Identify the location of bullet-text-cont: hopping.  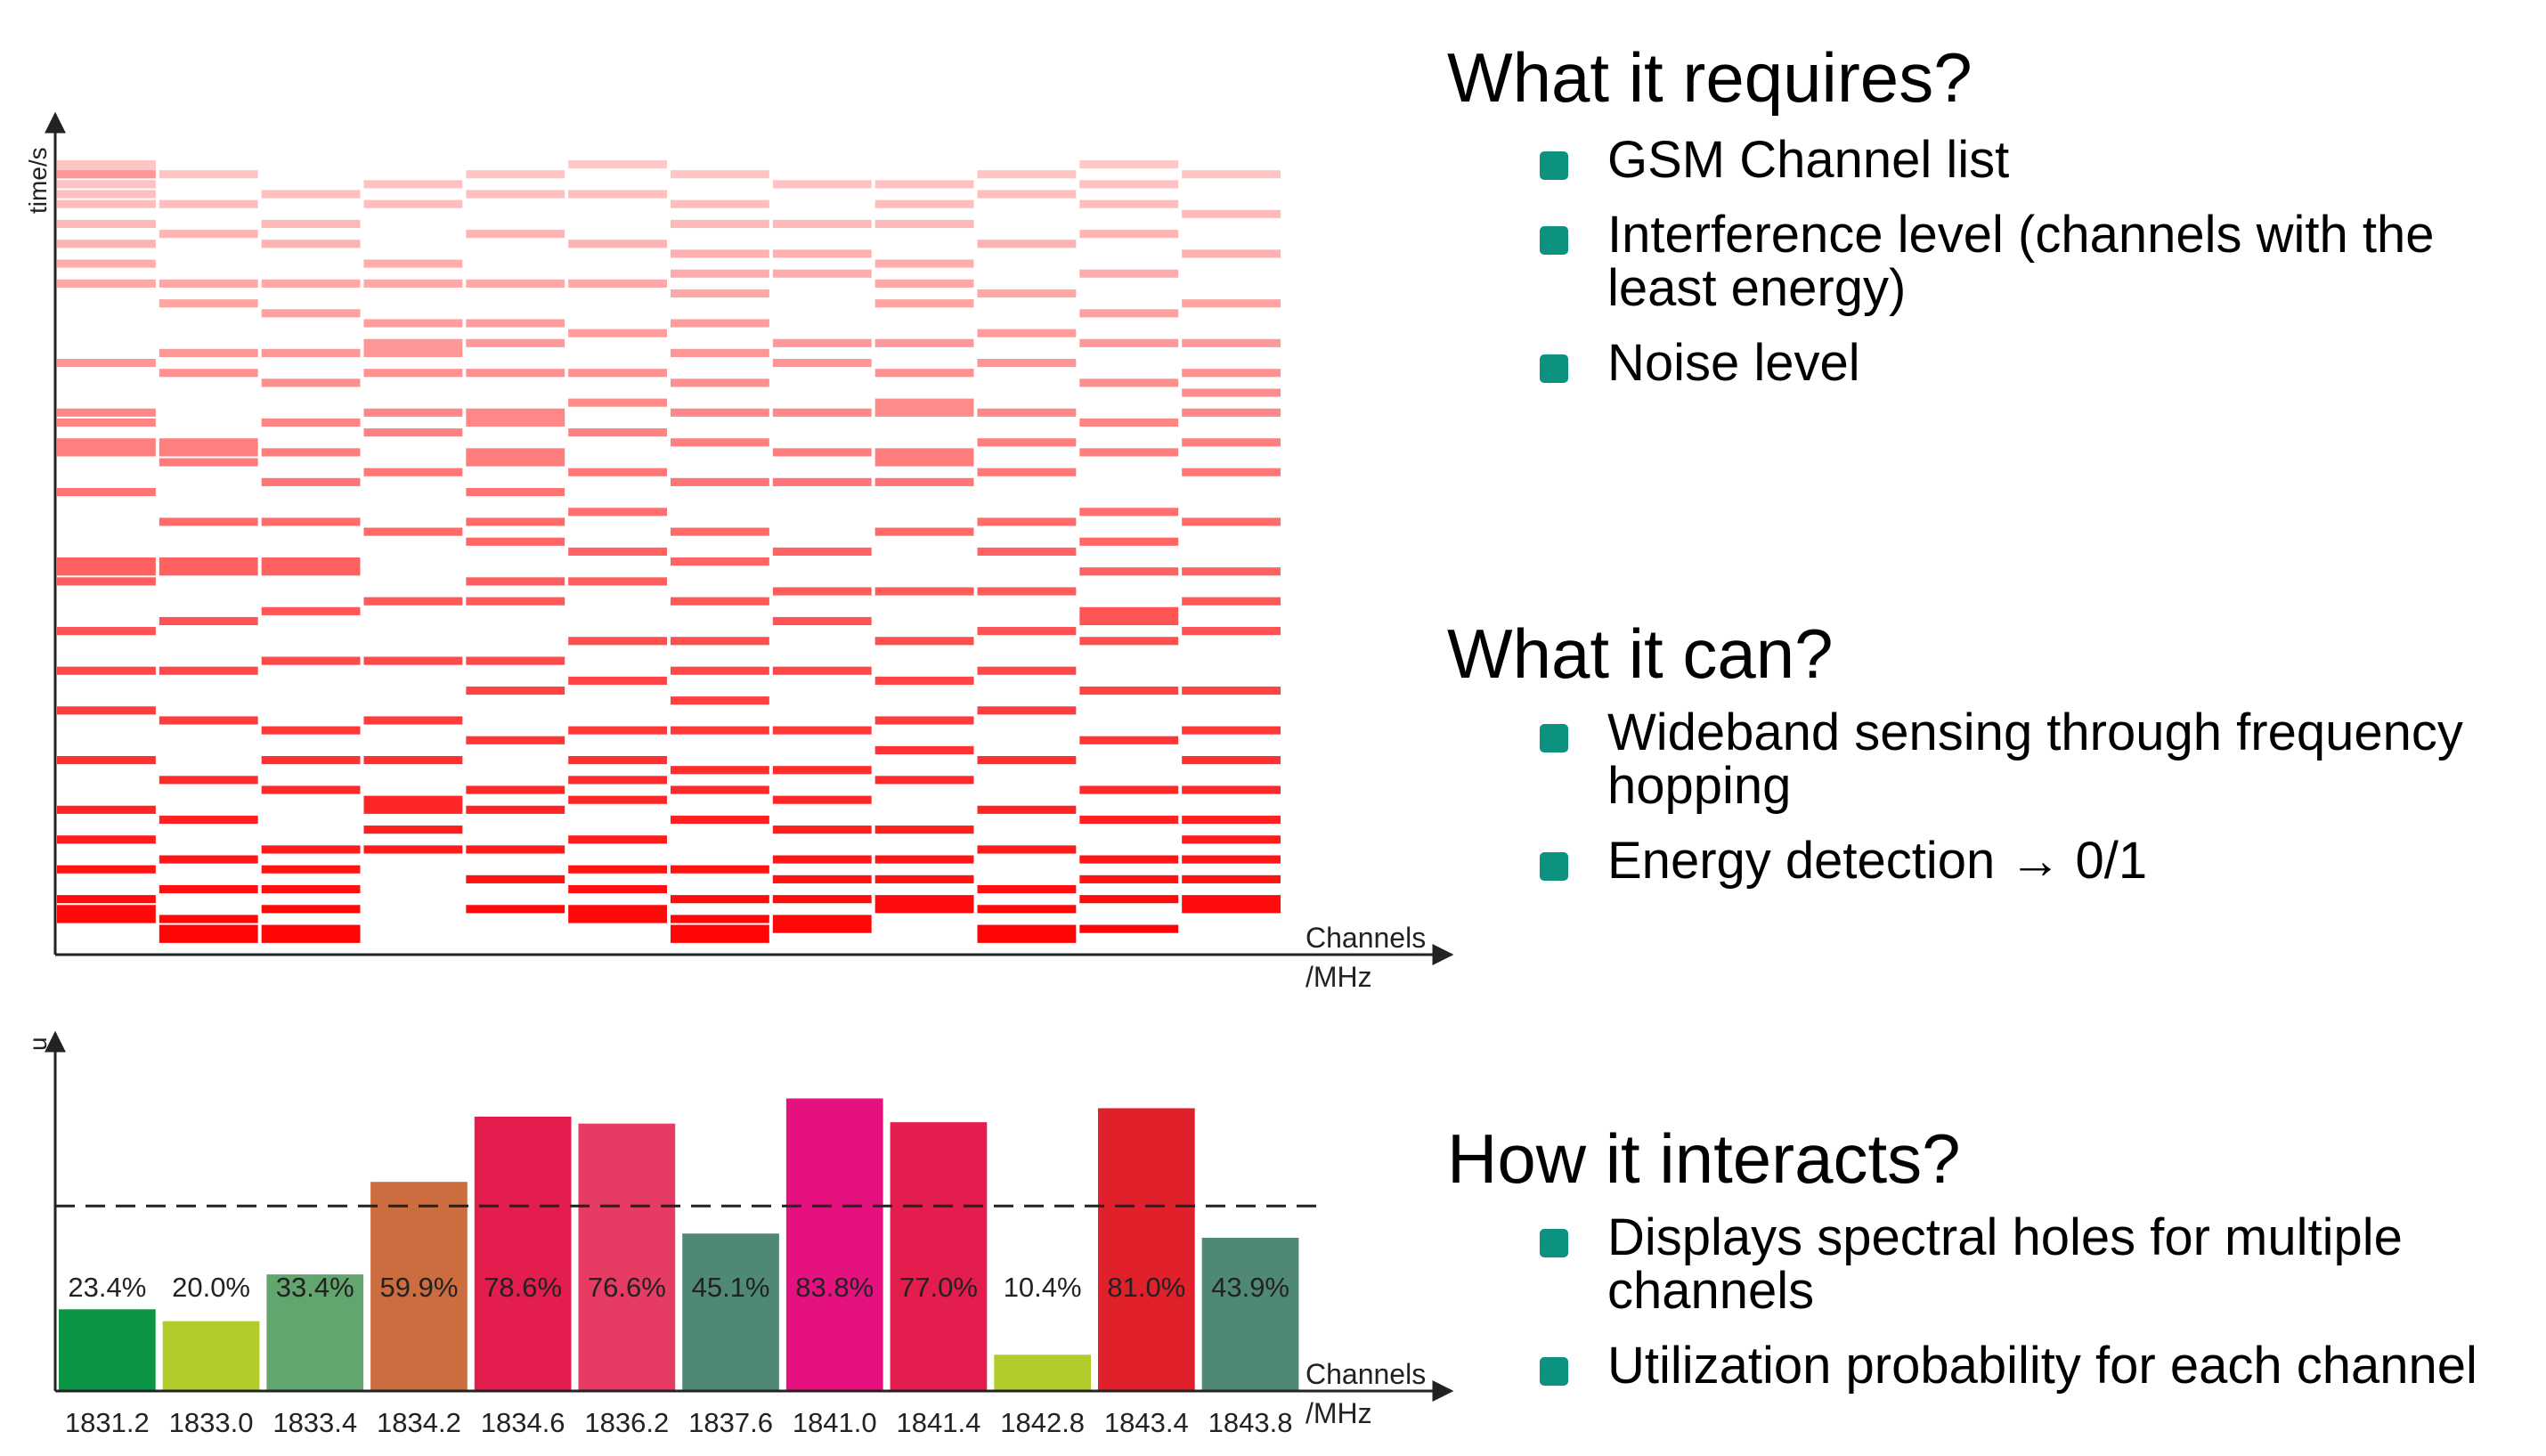
(1699, 786).